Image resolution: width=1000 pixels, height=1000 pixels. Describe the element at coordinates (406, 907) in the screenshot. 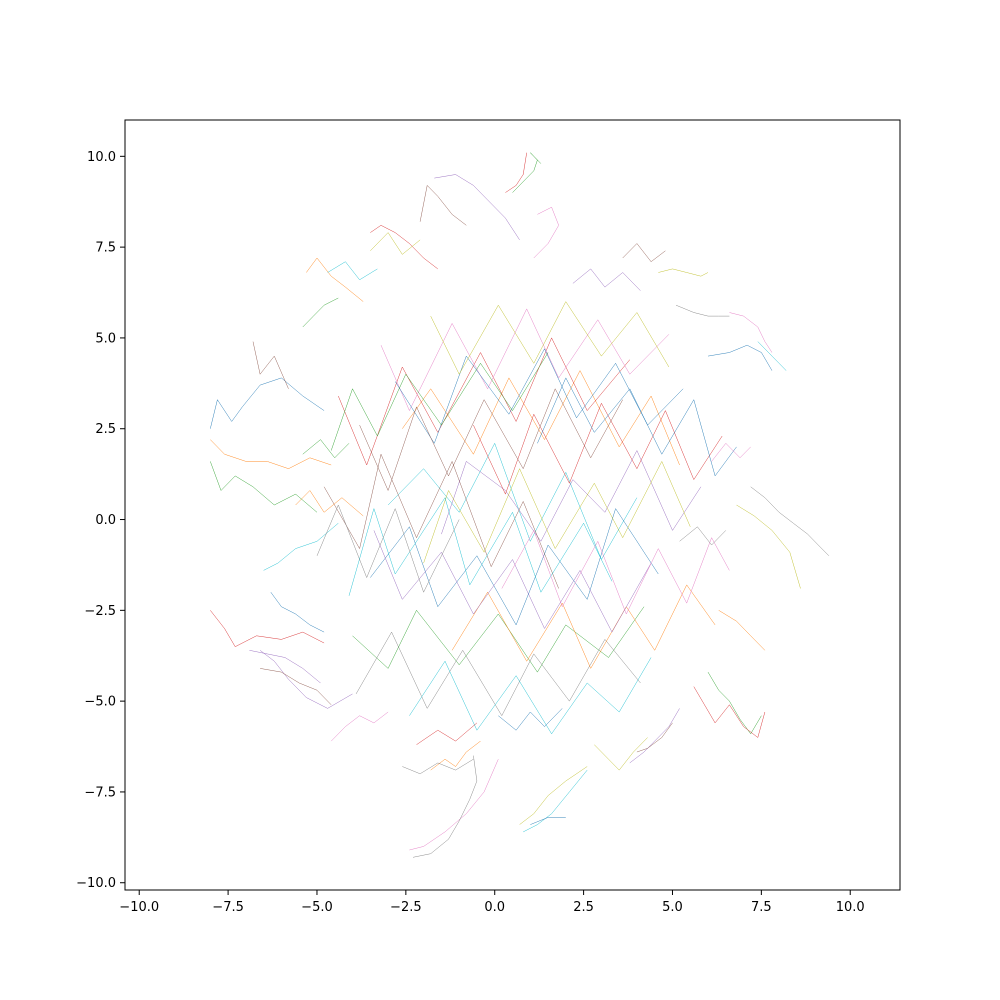

I see `x-tick-label: −2.5` at that location.